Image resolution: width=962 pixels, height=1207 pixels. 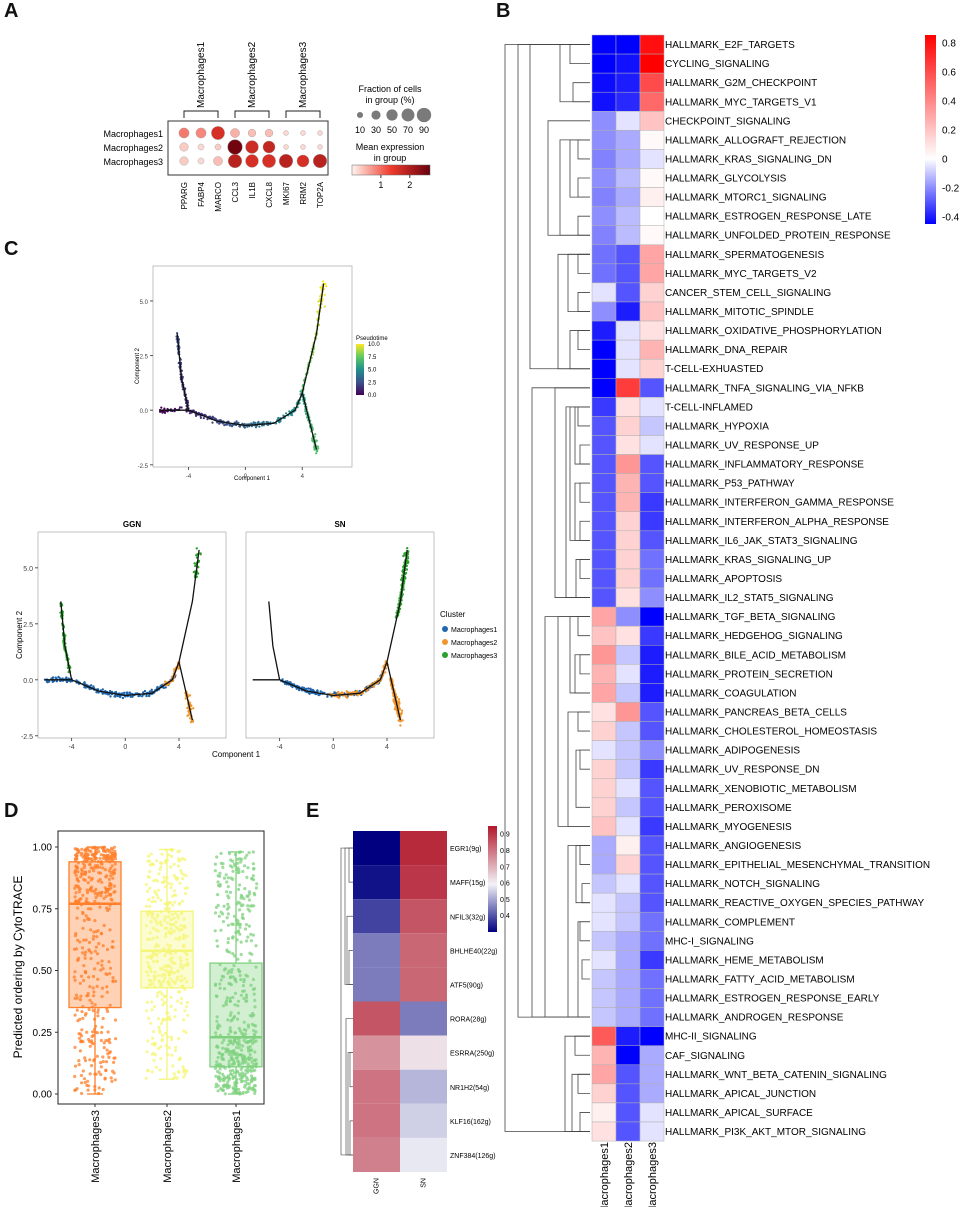 I want to click on dotplot-dot, so click(x=218, y=147).